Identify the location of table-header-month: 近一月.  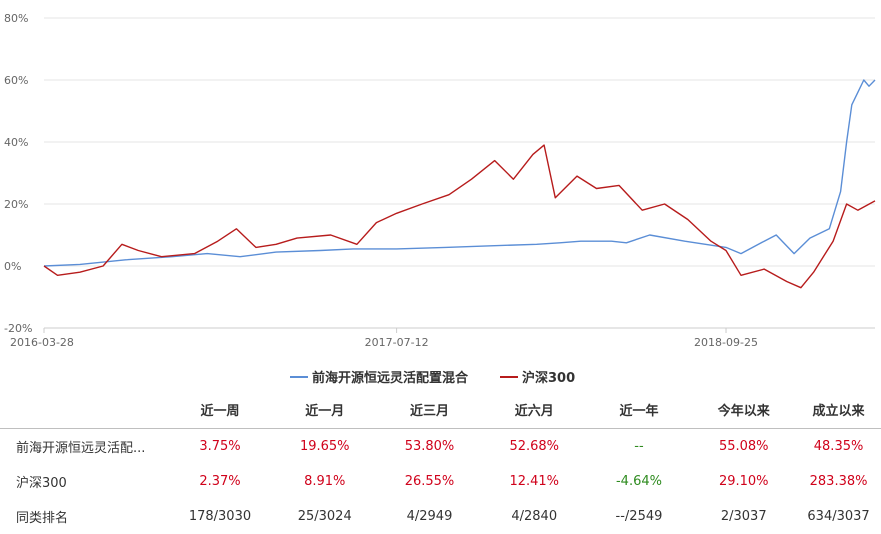
(325, 409).